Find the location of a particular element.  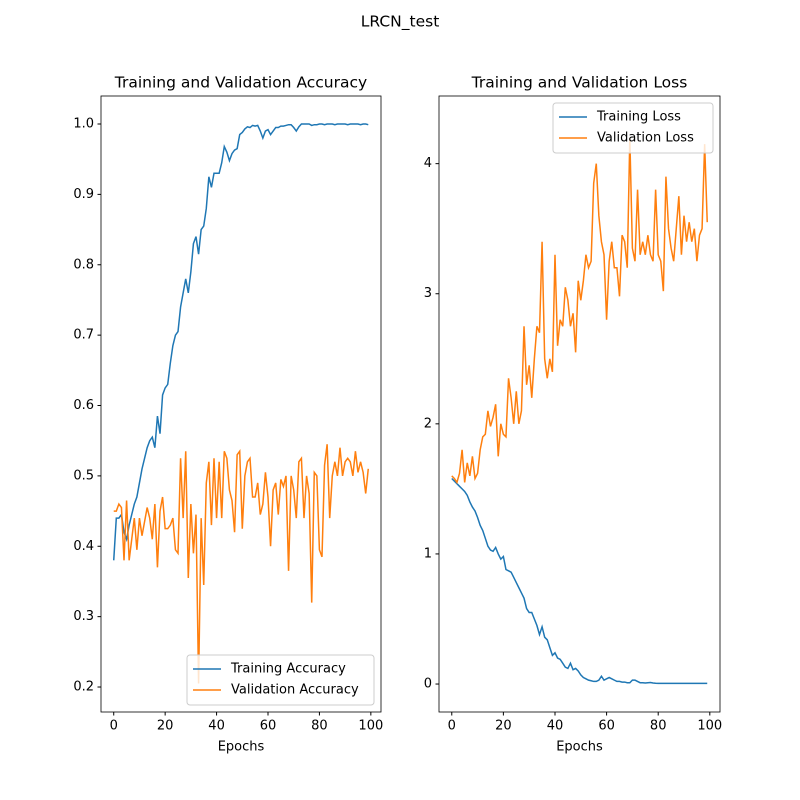

y-tick-label: 1 is located at coordinates (428, 553).